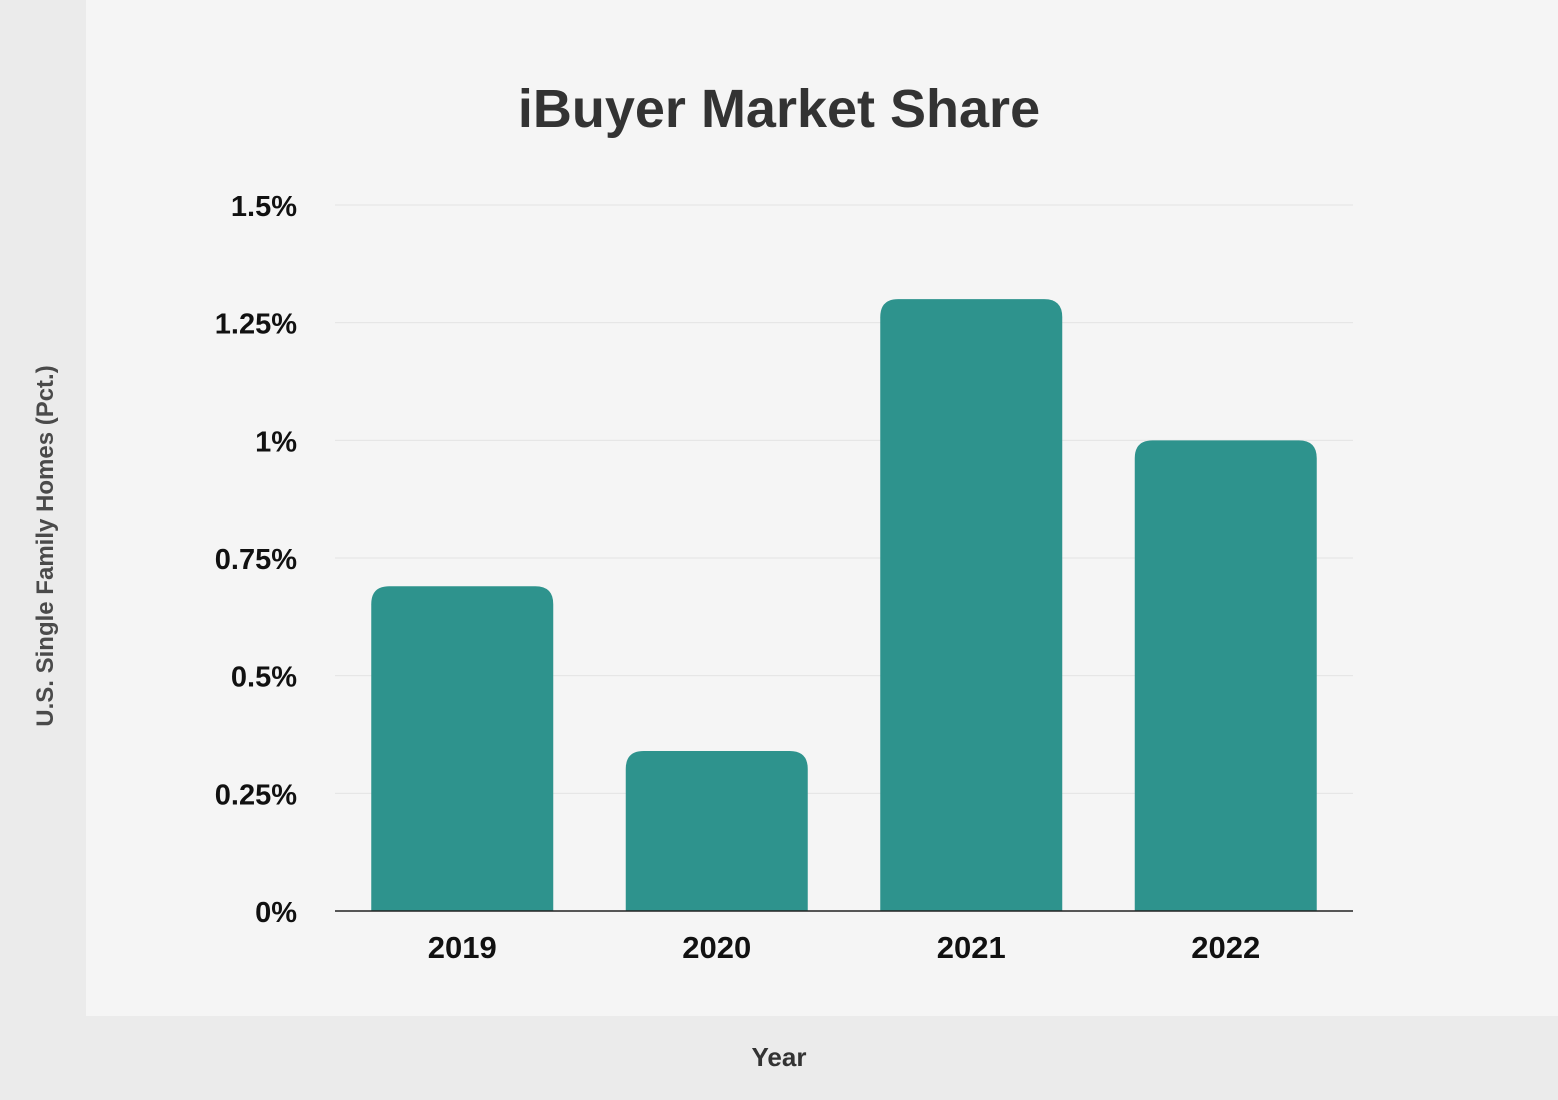 The height and width of the screenshot is (1100, 1558). Describe the element at coordinates (462, 748) in the screenshot. I see `bar-2019` at that location.